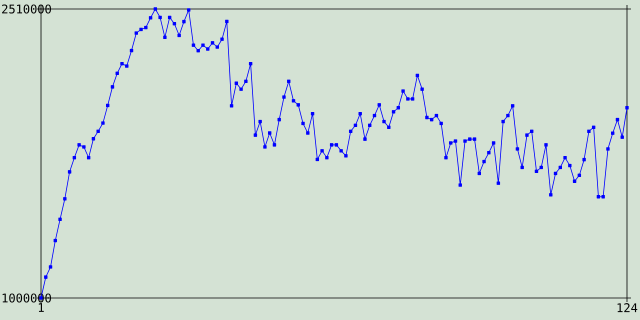 Image resolution: width=640 pixels, height=320 pixels. Describe the element at coordinates (628, 307) in the screenshot. I see `x-tick-label: 124` at that location.